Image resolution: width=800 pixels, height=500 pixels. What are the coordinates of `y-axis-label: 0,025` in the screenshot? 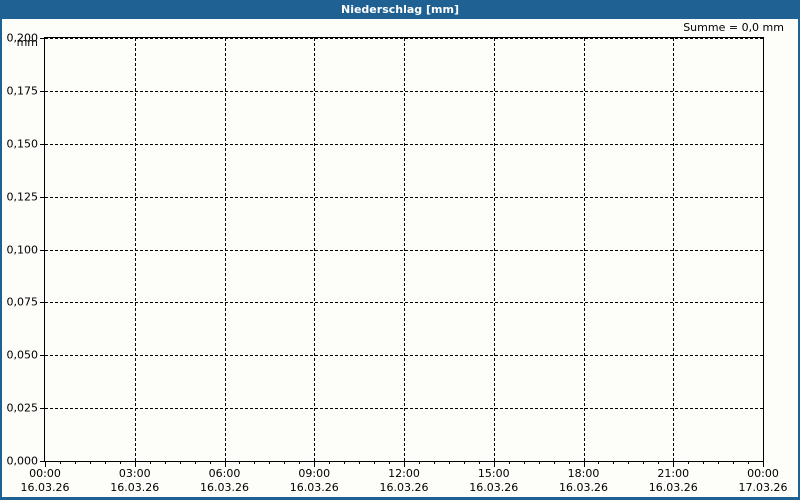 It's located at (22, 408).